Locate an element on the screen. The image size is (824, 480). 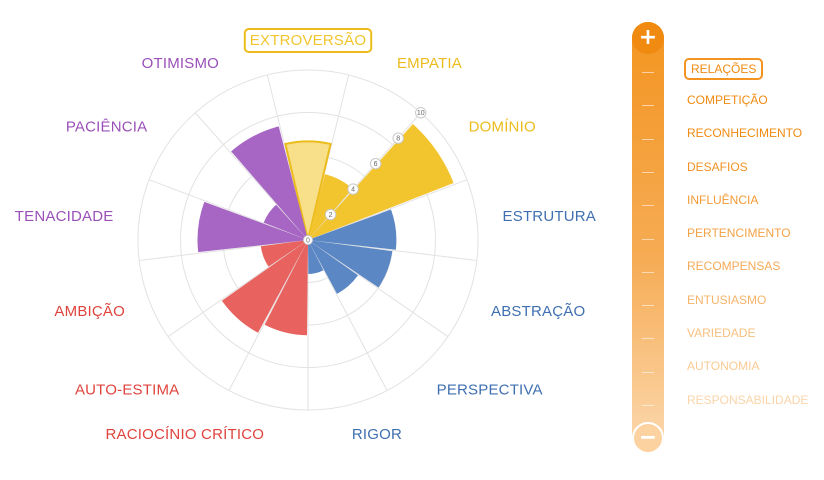
axis-label-raciocínio-crítico: RACIOCÍNIO CRÍTICO is located at coordinates (185, 434).